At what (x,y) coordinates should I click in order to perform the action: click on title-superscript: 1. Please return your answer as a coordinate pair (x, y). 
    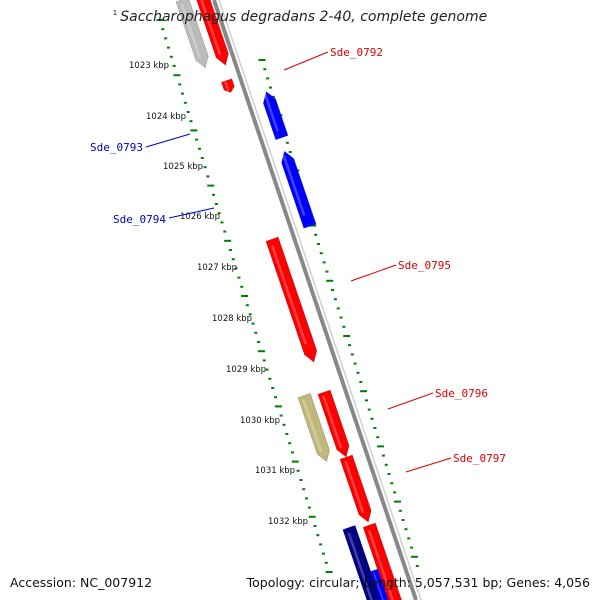
    Looking at the image, I should click on (115, 13).